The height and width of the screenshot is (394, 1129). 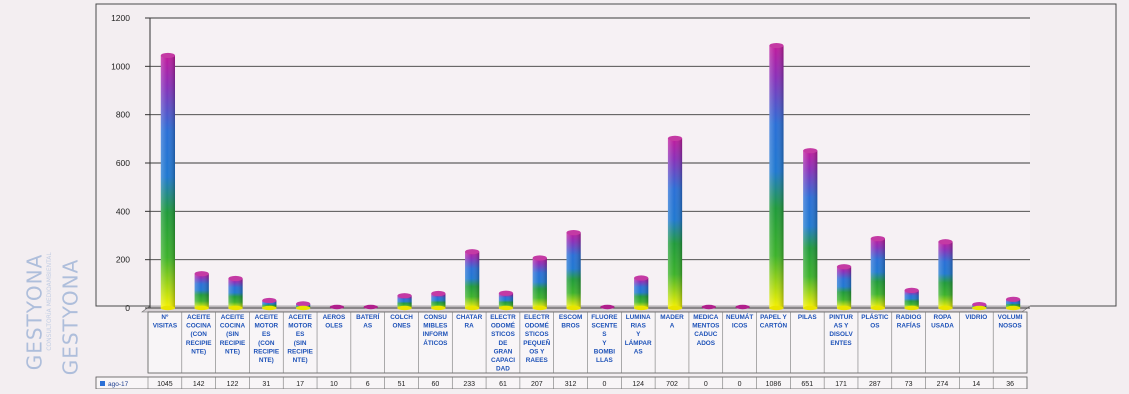 I want to click on x-category-label: NEUMÁT, so click(x=739, y=316).